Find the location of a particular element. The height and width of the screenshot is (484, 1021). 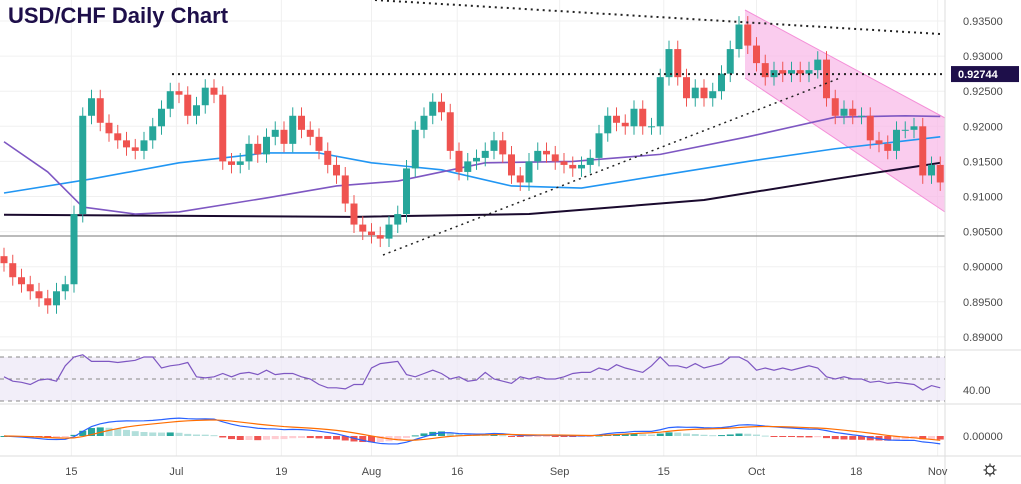

price-label-box is located at coordinates (985, 74).